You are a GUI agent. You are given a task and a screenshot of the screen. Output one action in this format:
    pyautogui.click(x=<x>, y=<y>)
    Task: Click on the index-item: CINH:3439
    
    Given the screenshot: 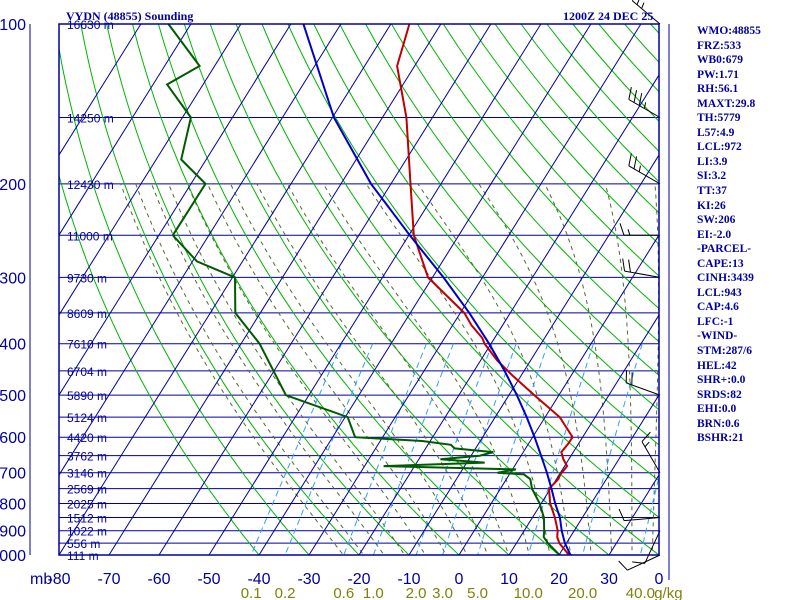 What is the action you would take?
    pyautogui.click(x=725, y=278)
    